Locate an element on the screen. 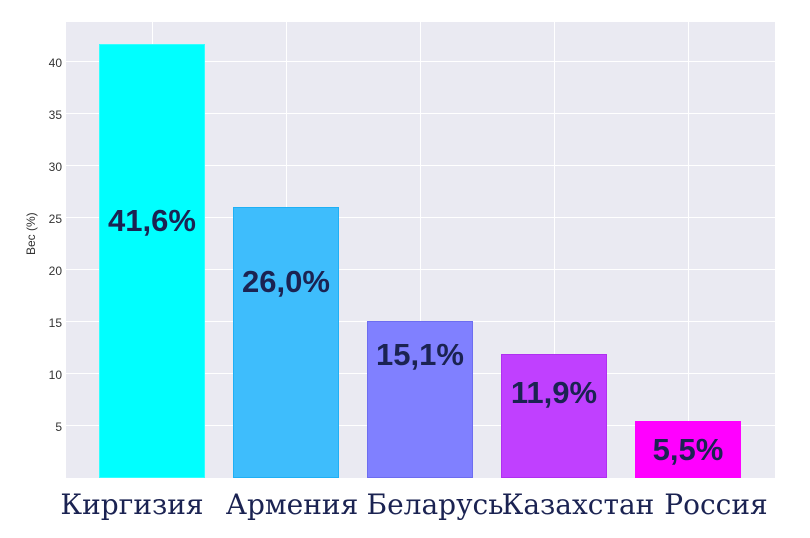 The width and height of the screenshot is (810, 538). bar-armenia: 26,0% is located at coordinates (286, 342).